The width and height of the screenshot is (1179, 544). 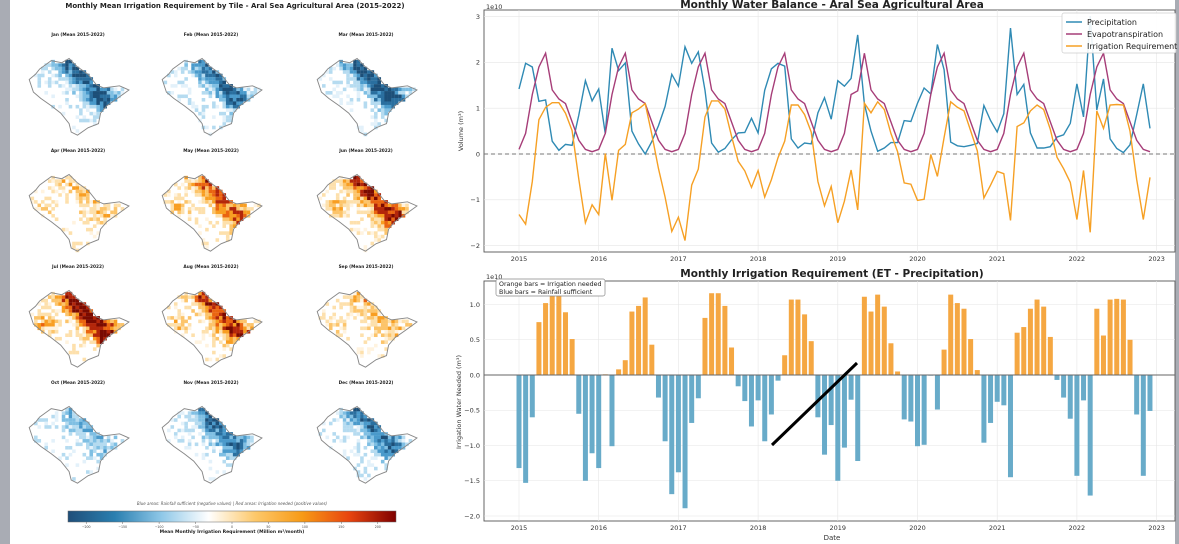 I want to click on top-chart-x-tick: 2022, so click(x=1077, y=259).